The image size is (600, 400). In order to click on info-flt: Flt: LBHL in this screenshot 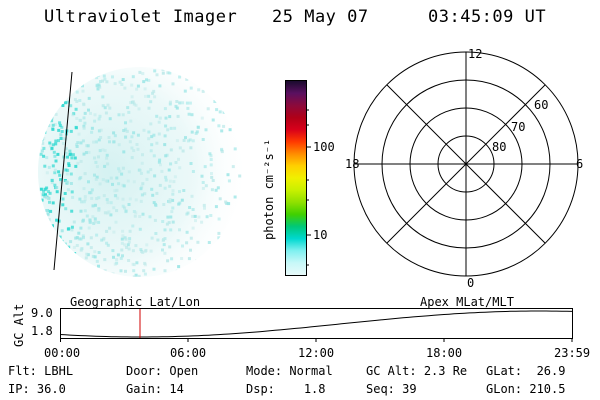, I will do `click(41, 371)`.